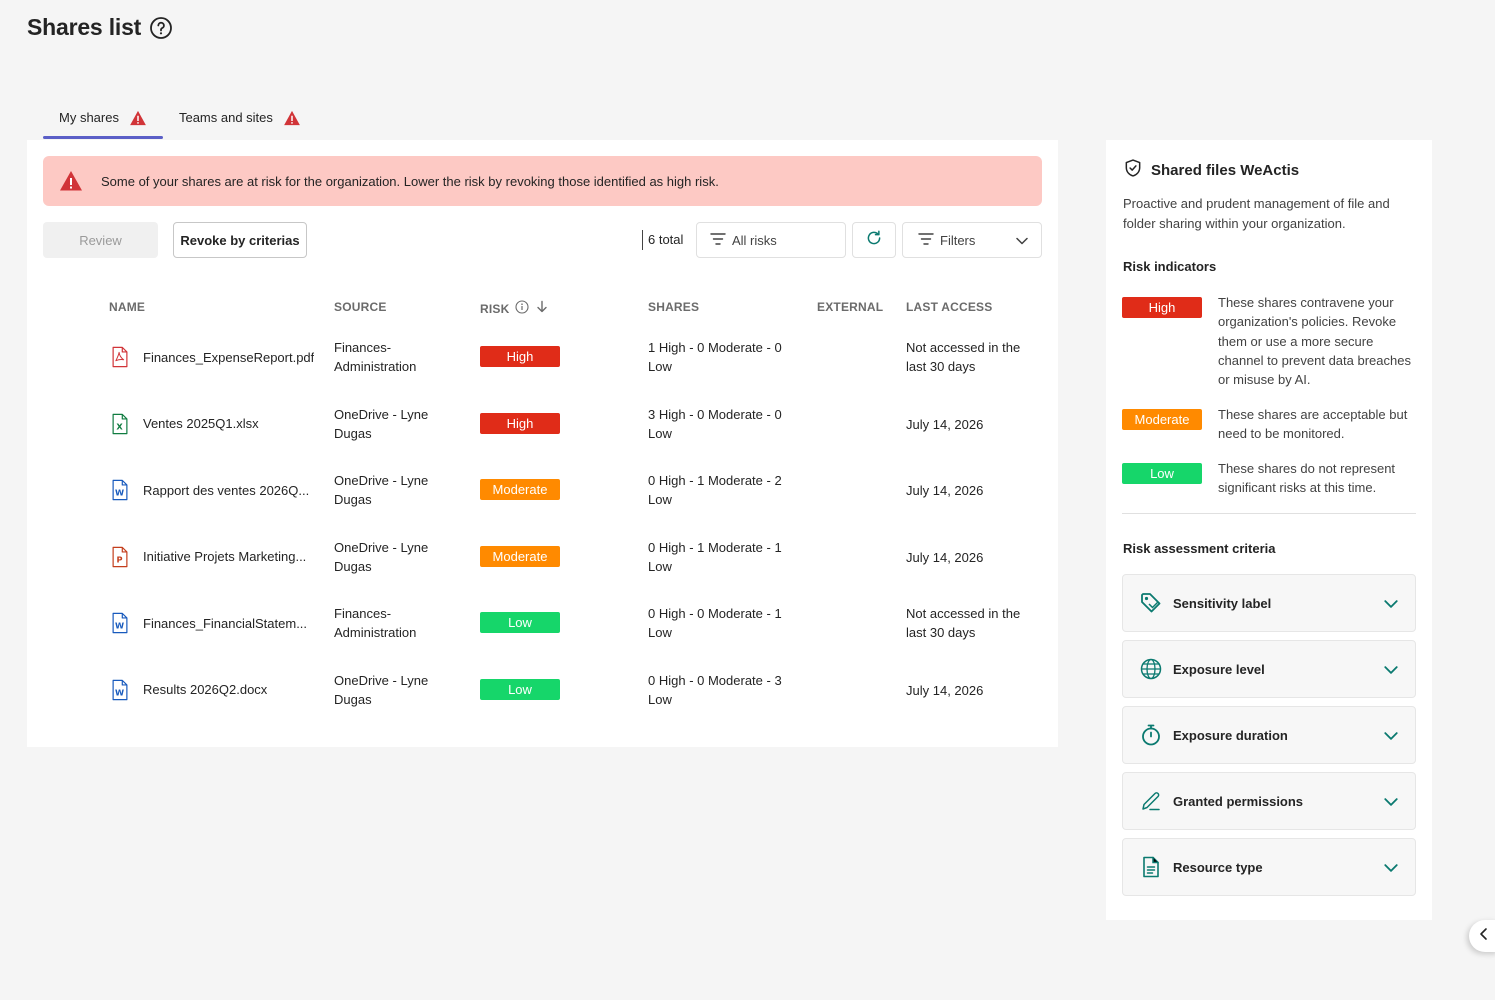 Image resolution: width=1495 pixels, height=1000 pixels. I want to click on divider, so click(1269, 513).